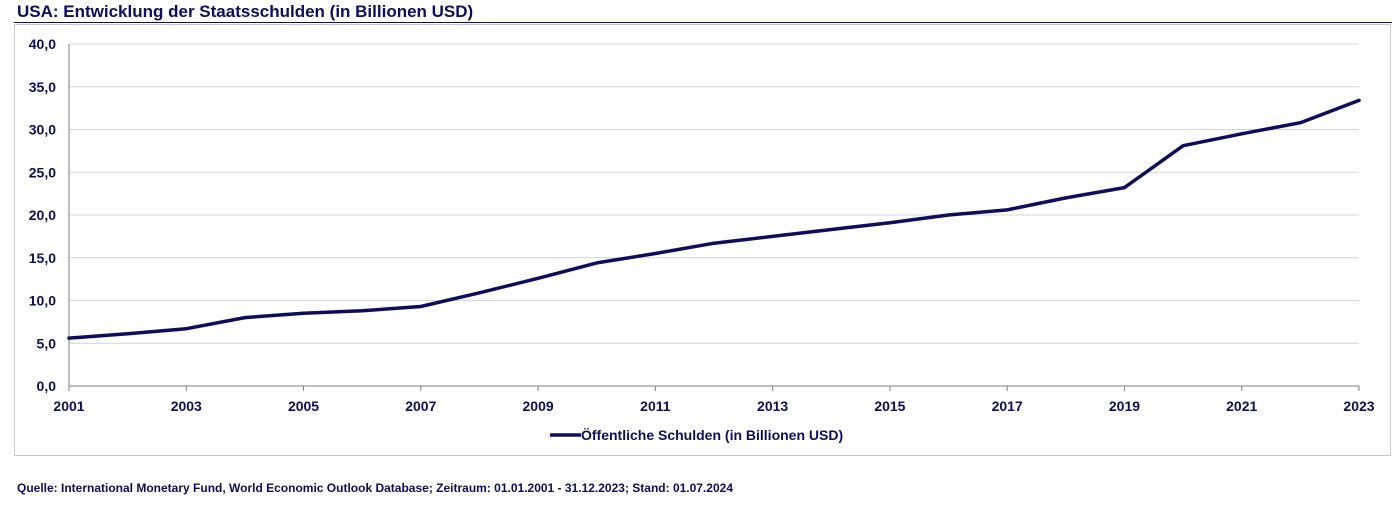  I want to click on y-tick-label: 0,0, so click(47, 386).